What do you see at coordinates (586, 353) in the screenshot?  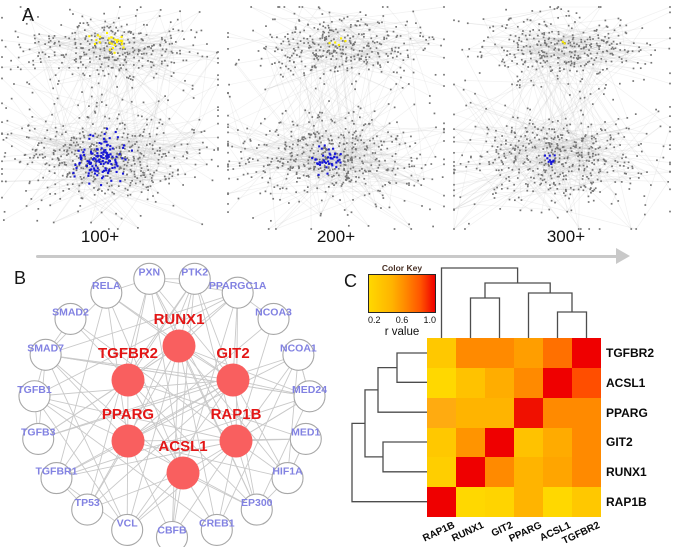 I see `heatmap-cell-TGFBR2-TGFBR2` at bounding box center [586, 353].